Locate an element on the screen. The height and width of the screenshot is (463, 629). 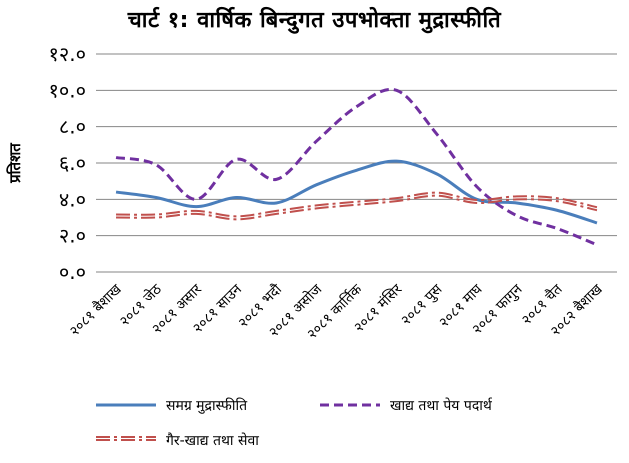
y-tick-label: ६.० is located at coordinates (72, 163).